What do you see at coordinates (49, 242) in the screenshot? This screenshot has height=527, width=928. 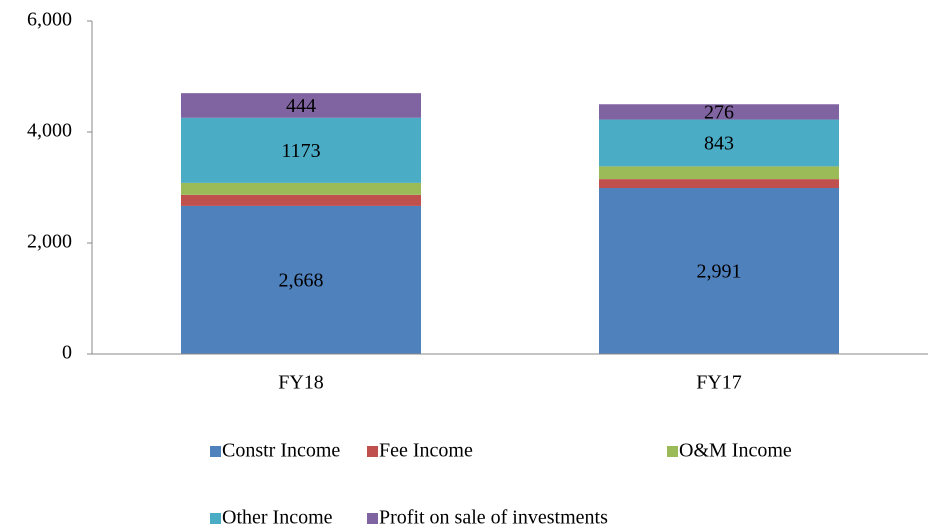 I see `y-tick-label: 2,000` at bounding box center [49, 242].